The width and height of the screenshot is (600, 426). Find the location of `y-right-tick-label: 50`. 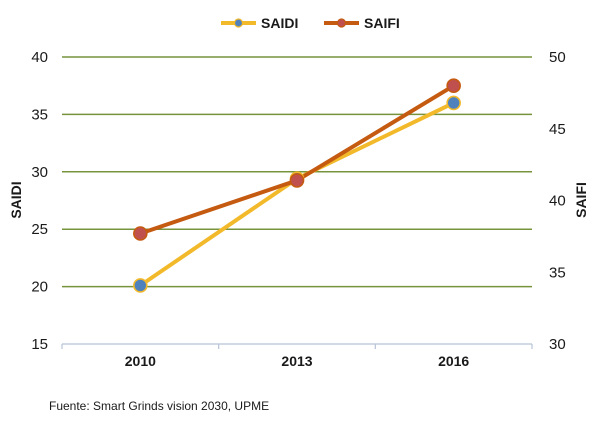

y-right-tick-label: 50 is located at coordinates (557, 57).